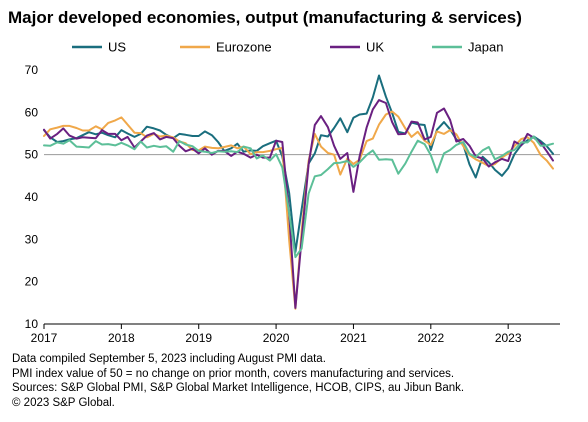 The width and height of the screenshot is (588, 422). What do you see at coordinates (485, 47) in the screenshot?
I see `legend-label-japan: Japan` at bounding box center [485, 47].